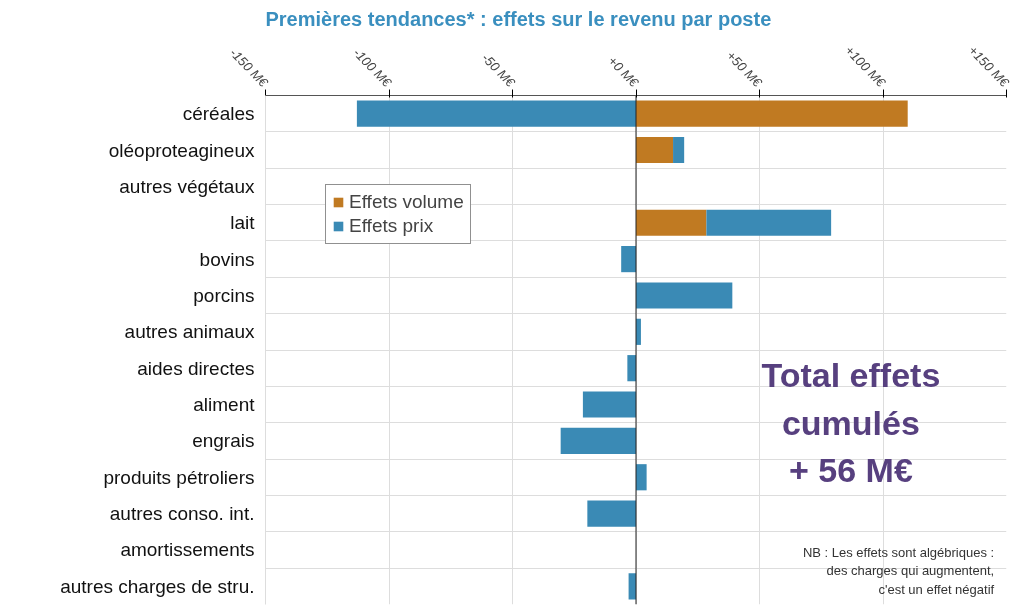 The image size is (1018, 608). Describe the element at coordinates (223, 441) in the screenshot. I see `y-tick-label: engrais` at that location.